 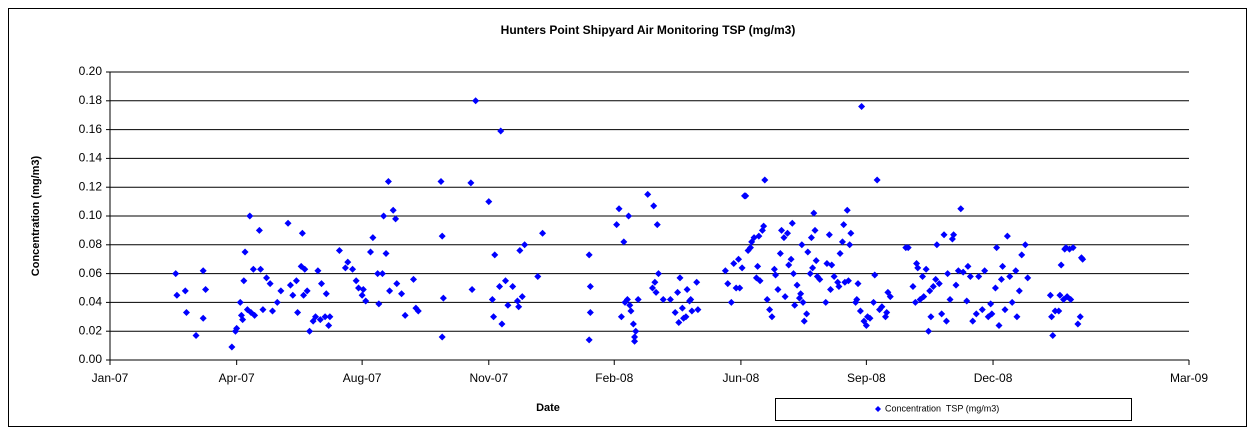 I want to click on x-tick-label: Feb-08, so click(x=614, y=378).